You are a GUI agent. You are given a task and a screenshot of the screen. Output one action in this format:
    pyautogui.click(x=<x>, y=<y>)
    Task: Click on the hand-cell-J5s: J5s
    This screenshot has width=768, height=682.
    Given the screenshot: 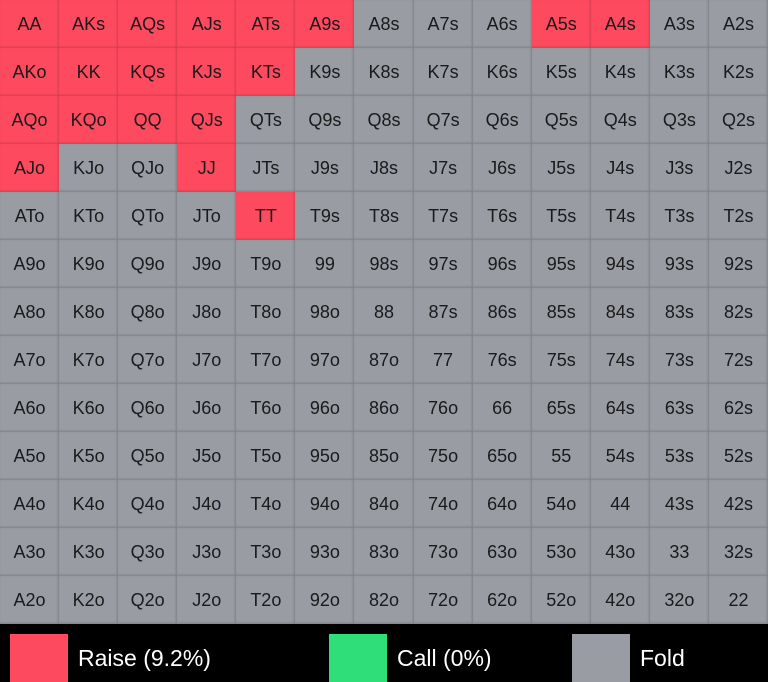 What is the action you would take?
    pyautogui.click(x=561, y=168)
    